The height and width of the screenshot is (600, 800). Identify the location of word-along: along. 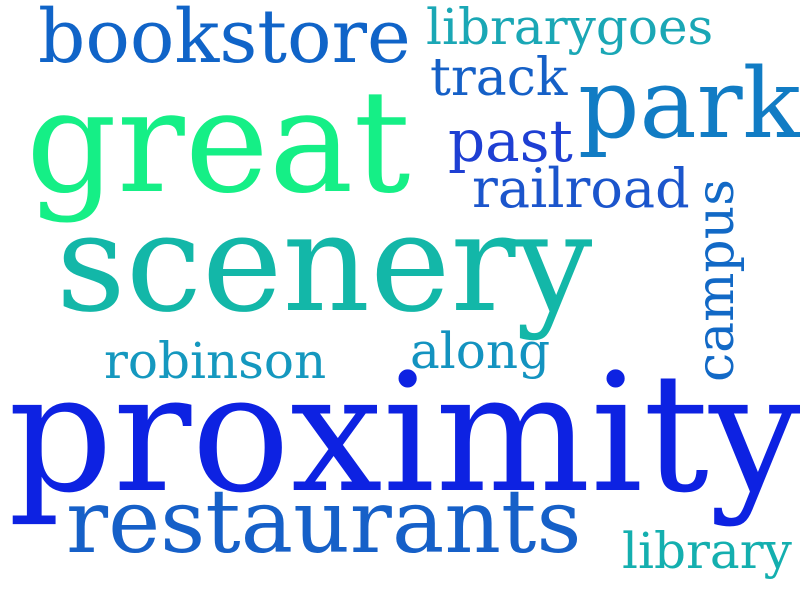
(480, 351).